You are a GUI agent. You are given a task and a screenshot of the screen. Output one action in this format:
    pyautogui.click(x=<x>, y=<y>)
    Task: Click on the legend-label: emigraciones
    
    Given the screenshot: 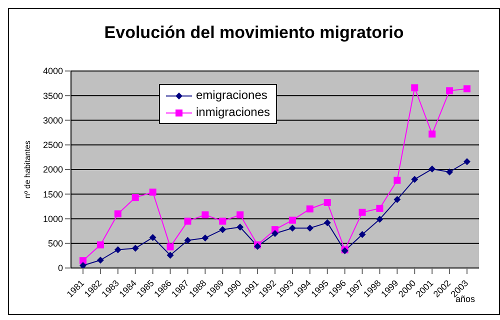 What is the action you would take?
    pyautogui.click(x=232, y=95)
    